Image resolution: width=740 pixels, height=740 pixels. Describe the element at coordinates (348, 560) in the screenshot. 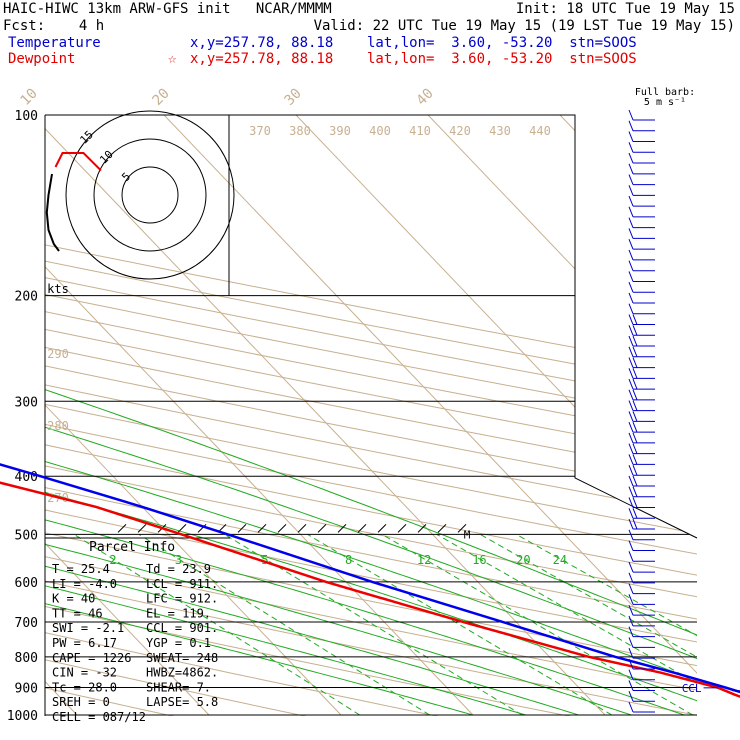

I see `mixing-ratio-label: 8` at that location.